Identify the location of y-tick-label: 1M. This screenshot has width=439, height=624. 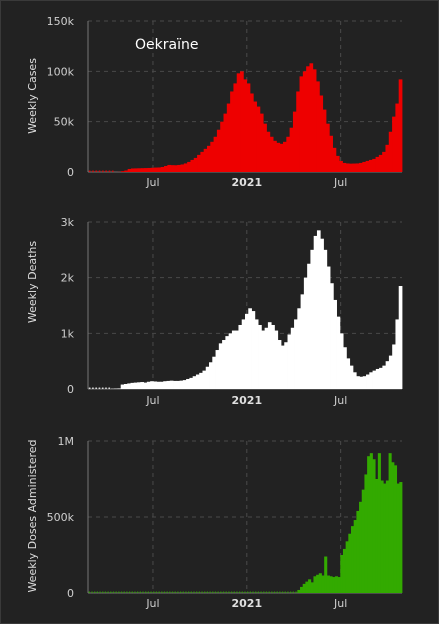
(66, 441).